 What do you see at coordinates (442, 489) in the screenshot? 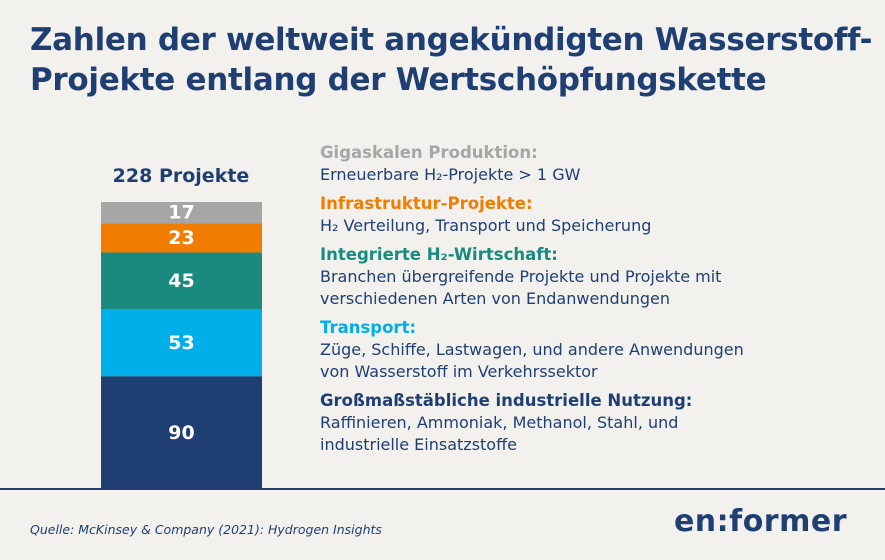
I see `footer-divider` at bounding box center [442, 489].